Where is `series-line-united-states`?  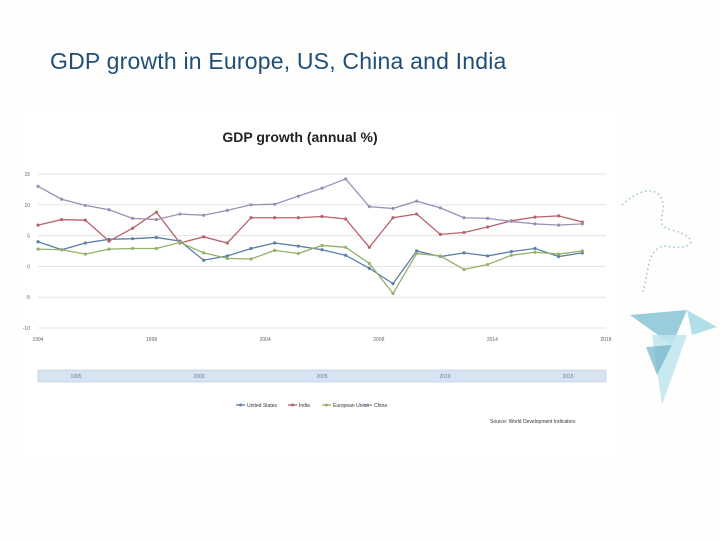
series-line-united-states is located at coordinates (310, 260).